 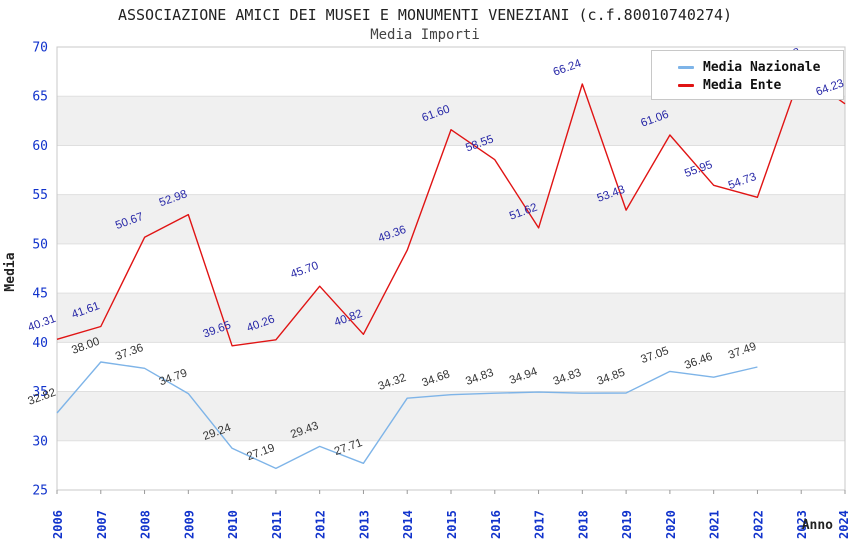 What do you see at coordinates (408, 524) in the screenshot?
I see `x-tick-label: 2014` at bounding box center [408, 524].